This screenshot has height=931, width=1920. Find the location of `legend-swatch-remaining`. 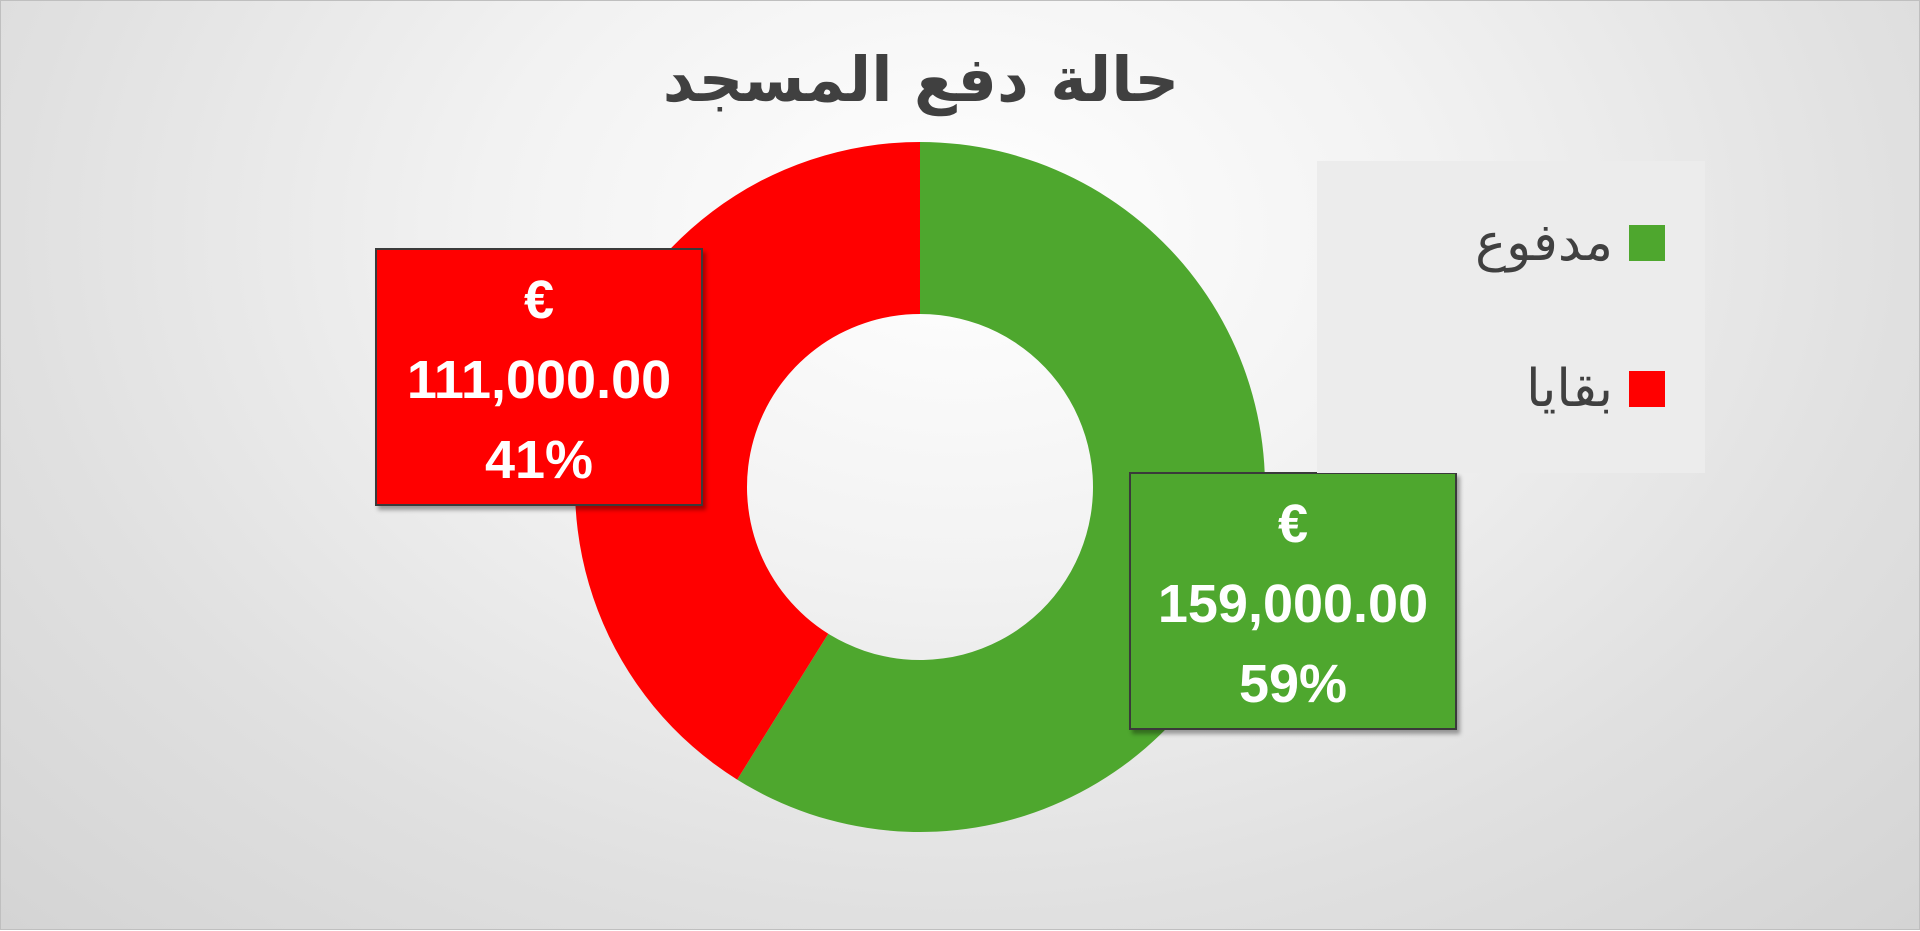

legend-swatch-remaining is located at coordinates (1647, 389).